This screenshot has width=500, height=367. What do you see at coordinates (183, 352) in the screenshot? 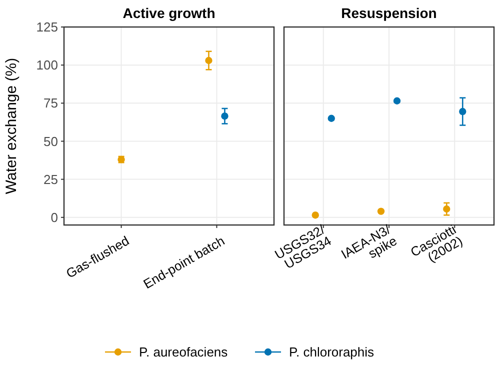
I see `legend-label: P. aureofaciens` at bounding box center [183, 352].